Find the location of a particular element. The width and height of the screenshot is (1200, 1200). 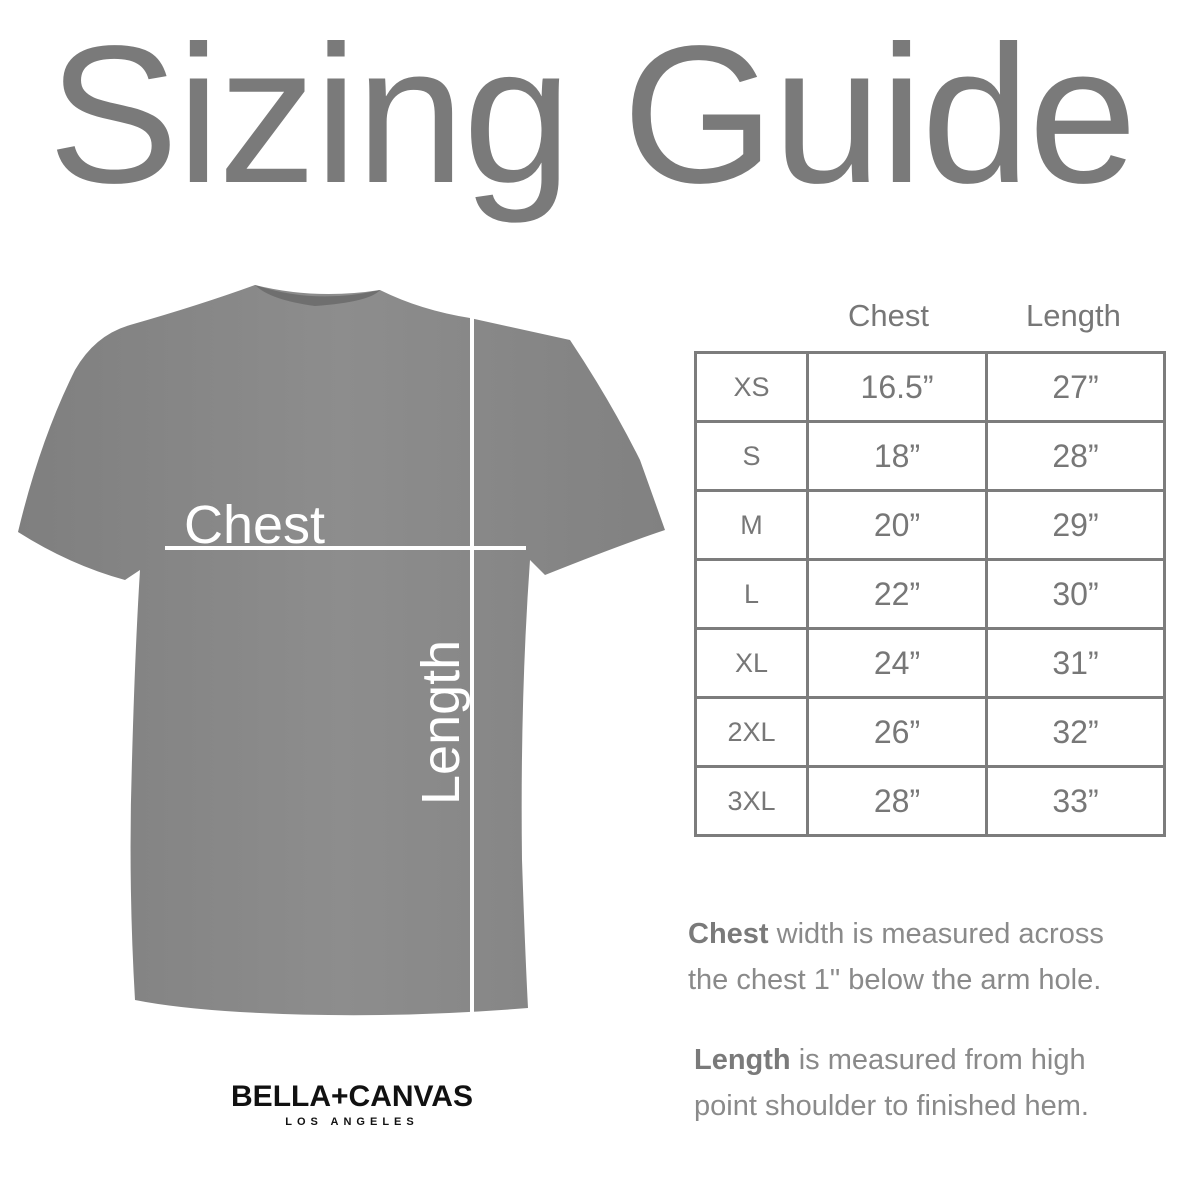

table-row: XS 16.5” 27” is located at coordinates (930, 387).